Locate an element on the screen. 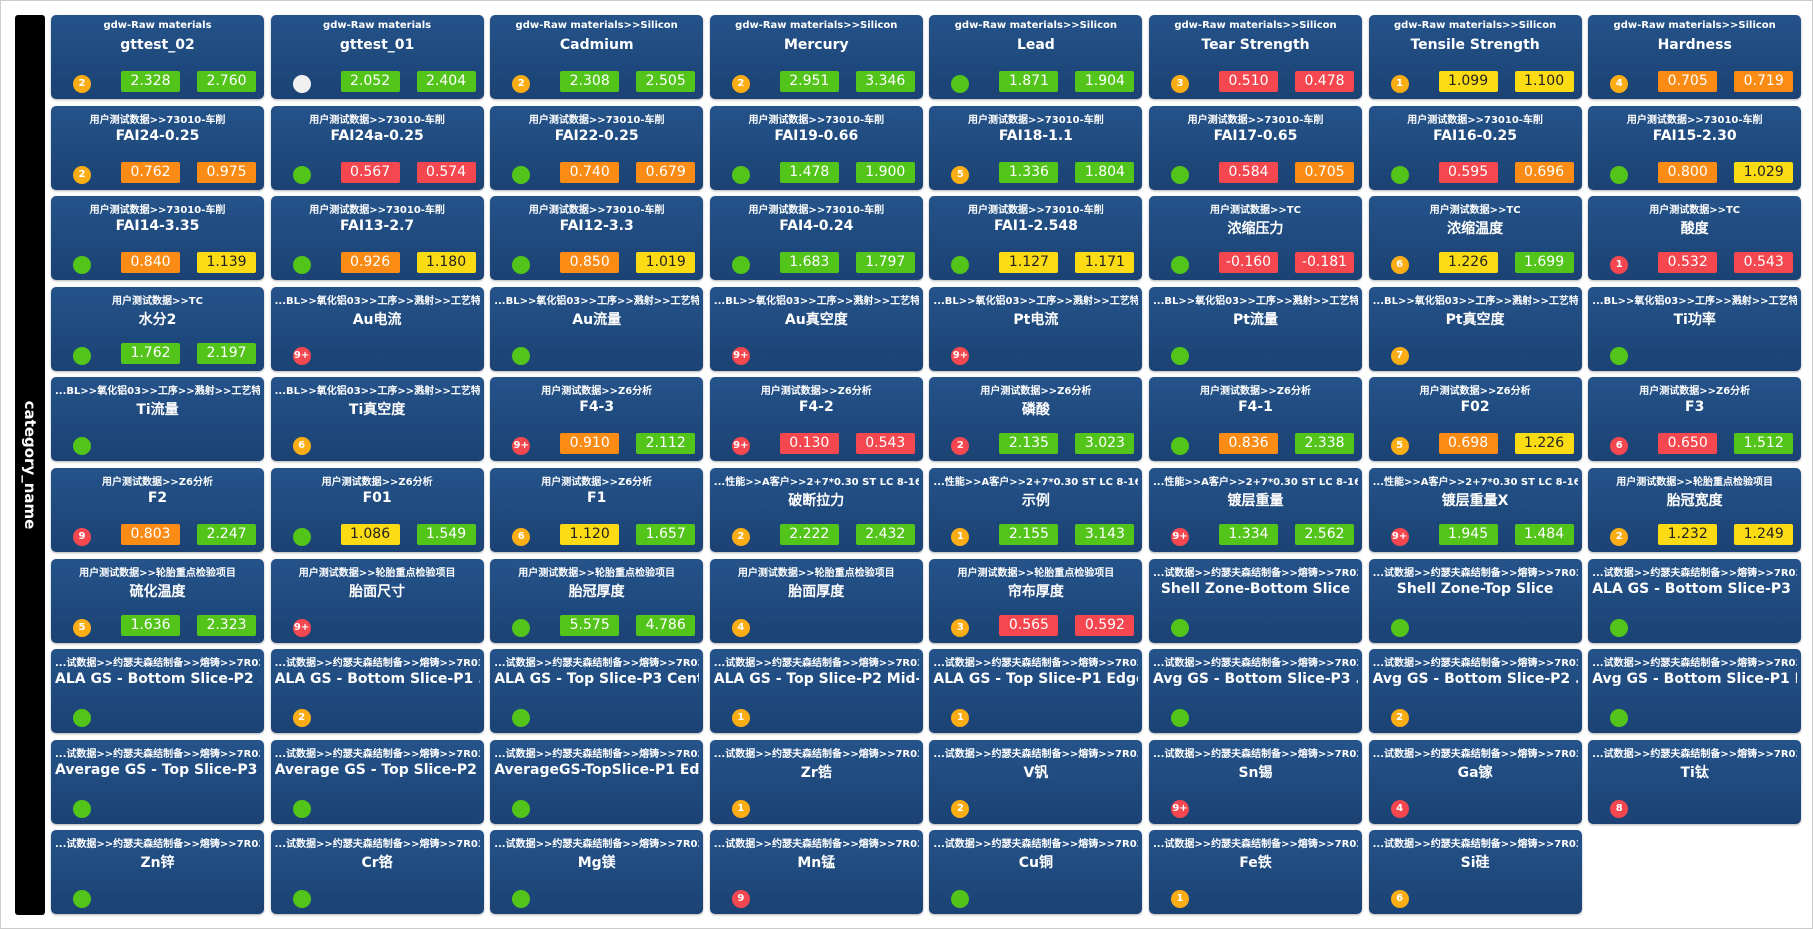 The width and height of the screenshot is (1813, 929). metric-card: ...试数据>>约瑟夫森结制备>>熔铸>>7R03 V钒 2 is located at coordinates (1036, 781).